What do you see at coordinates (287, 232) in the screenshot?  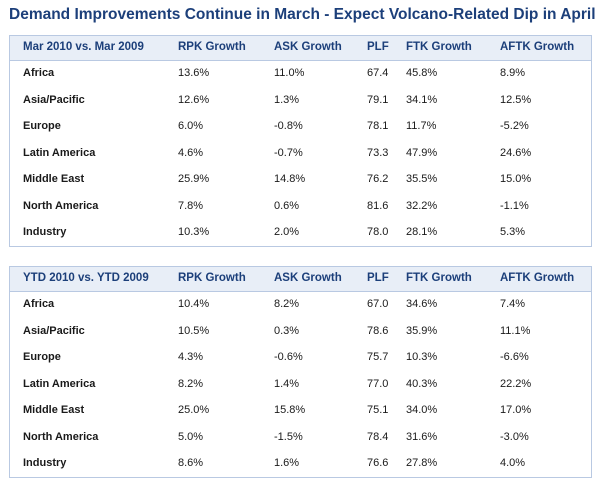 I see `ask-cell: 2.0%` at bounding box center [287, 232].